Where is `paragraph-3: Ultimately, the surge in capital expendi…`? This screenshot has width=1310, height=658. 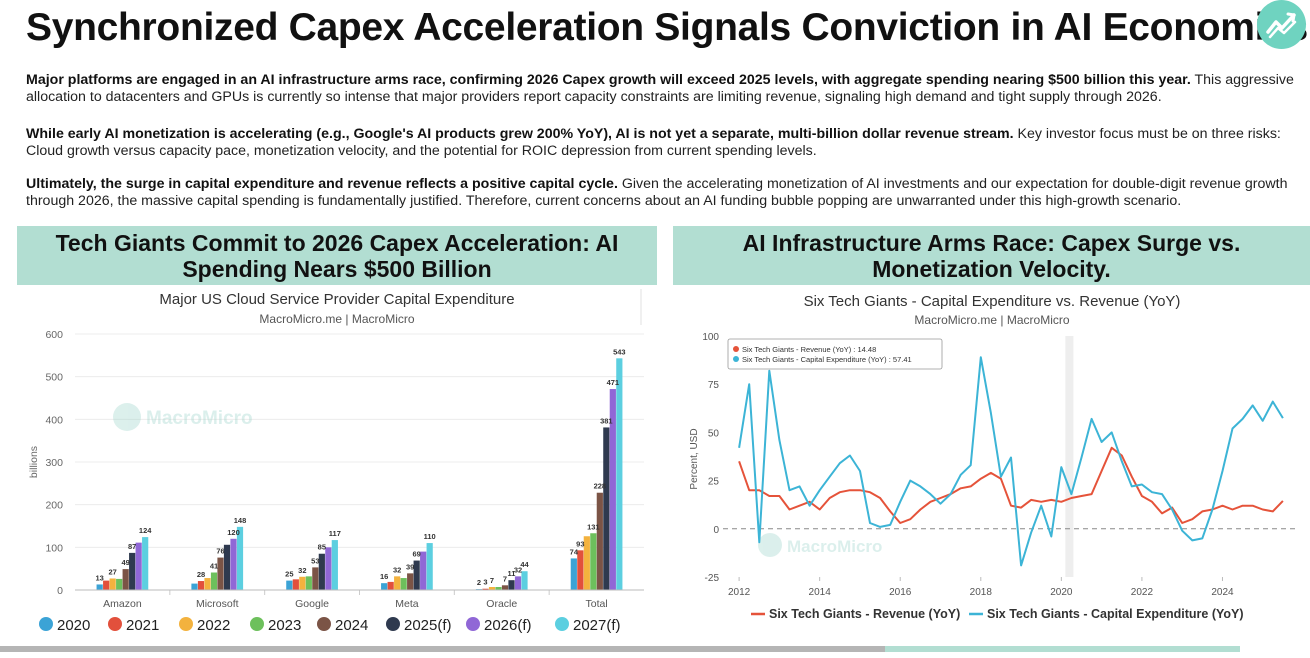
paragraph-3: Ultimately, the surge in capital expendi… is located at coordinates (664, 193).